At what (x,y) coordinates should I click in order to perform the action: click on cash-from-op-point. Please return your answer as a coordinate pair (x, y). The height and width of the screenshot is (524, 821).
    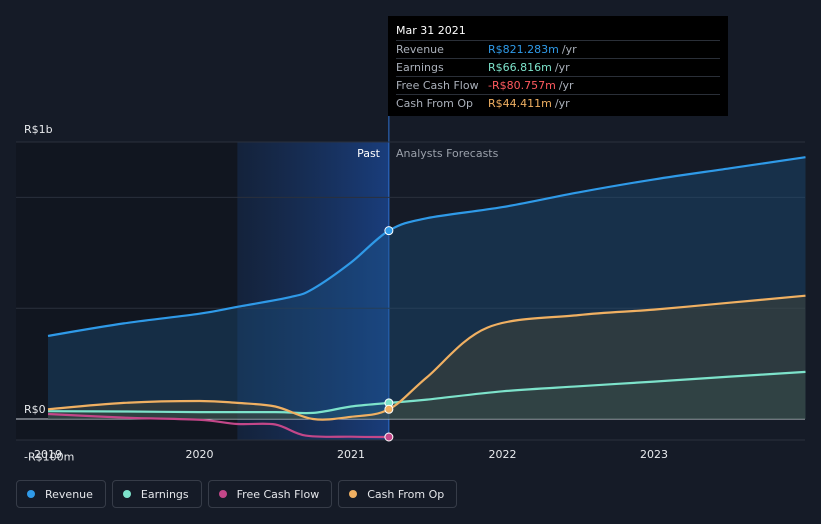
    Looking at the image, I should click on (389, 409).